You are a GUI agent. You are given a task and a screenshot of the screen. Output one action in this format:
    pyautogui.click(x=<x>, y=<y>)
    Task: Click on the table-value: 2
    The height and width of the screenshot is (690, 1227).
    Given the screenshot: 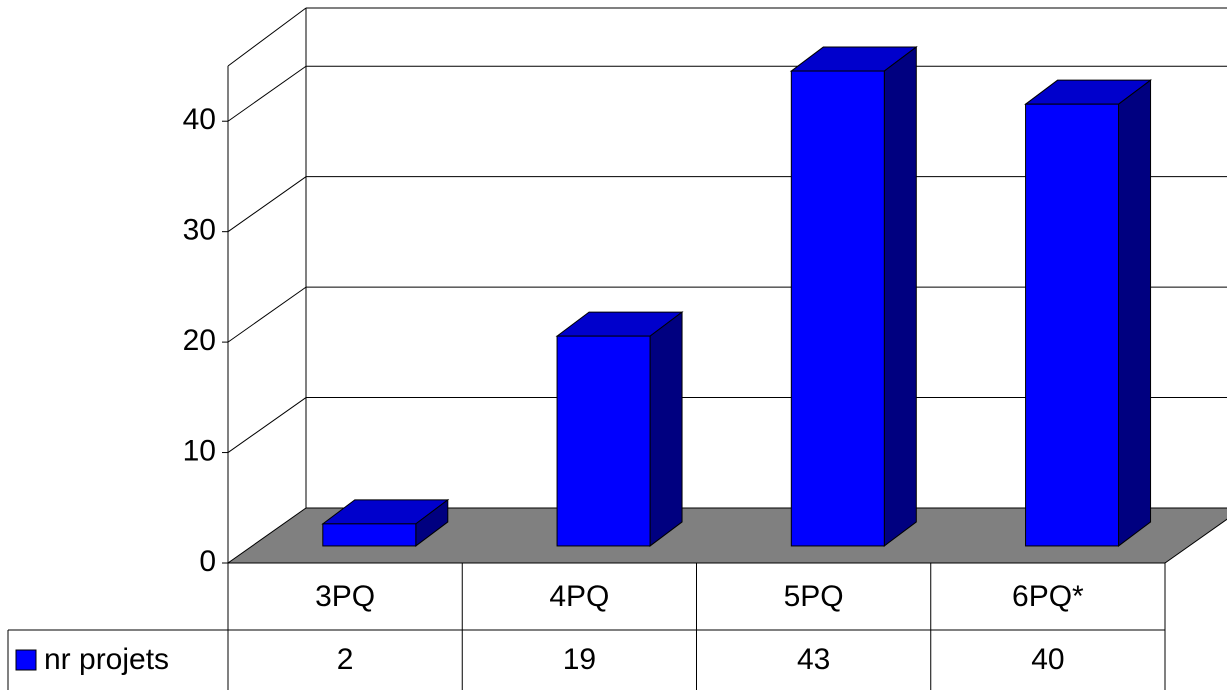 What is the action you would take?
    pyautogui.click(x=345, y=659)
    